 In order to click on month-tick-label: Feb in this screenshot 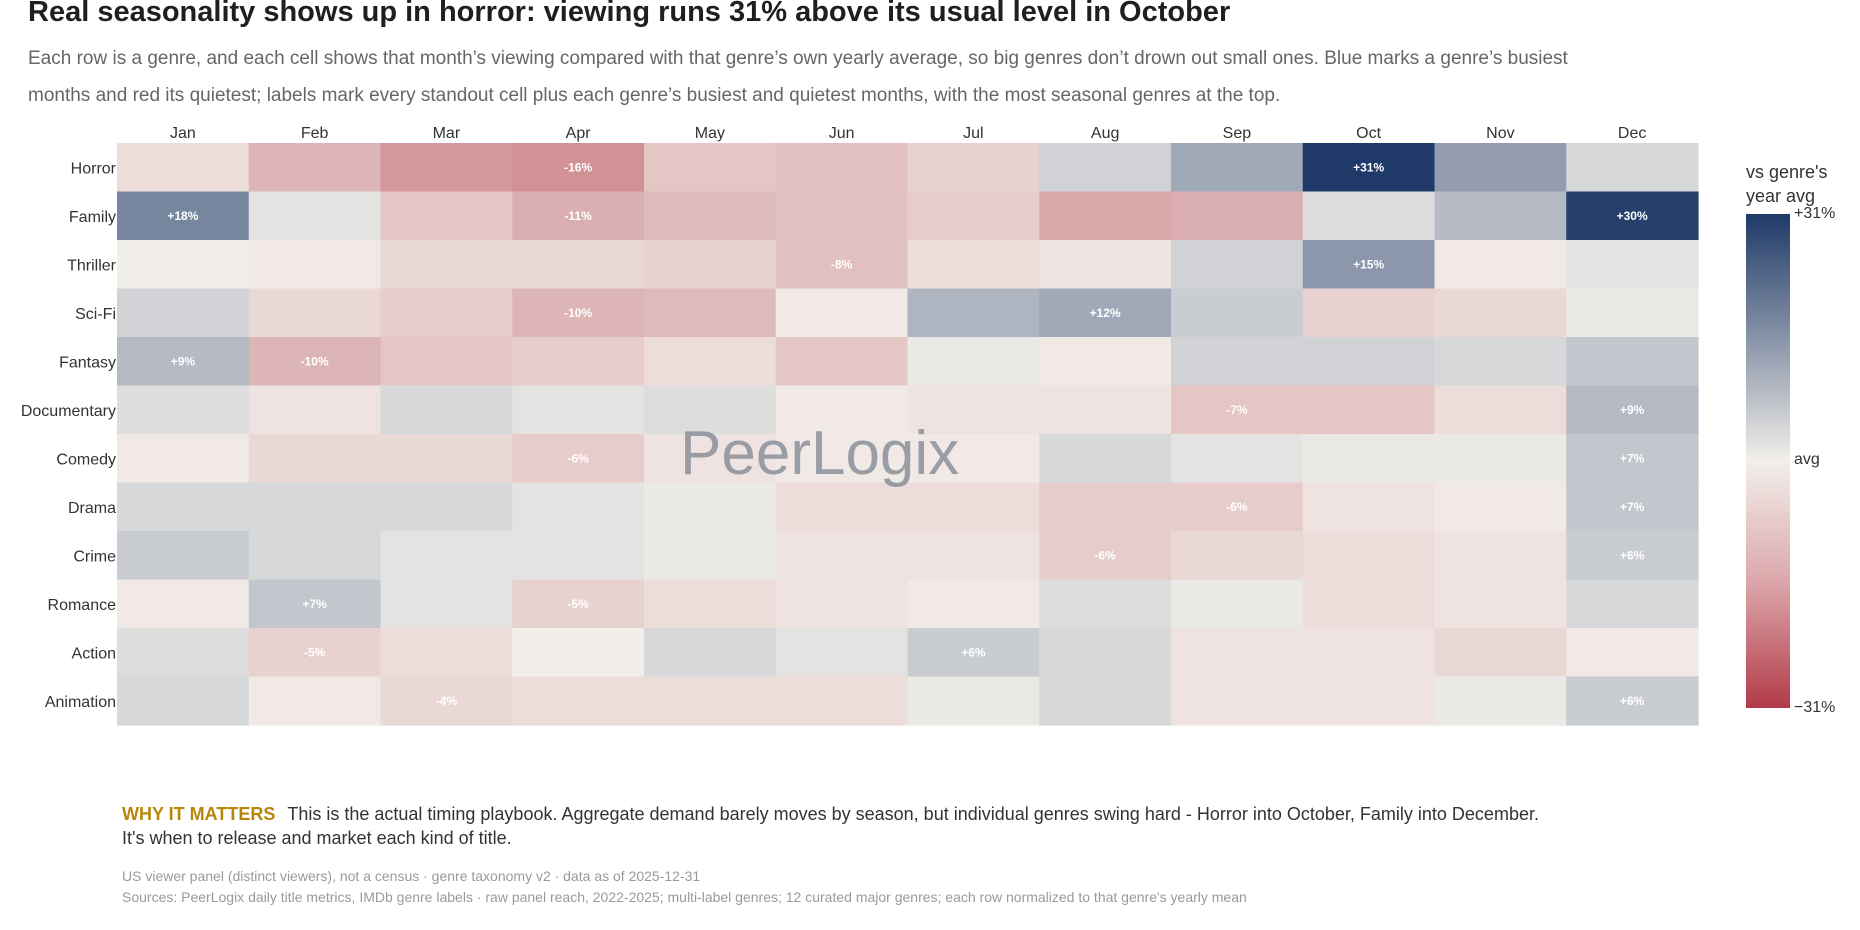, I will do `click(315, 133)`.